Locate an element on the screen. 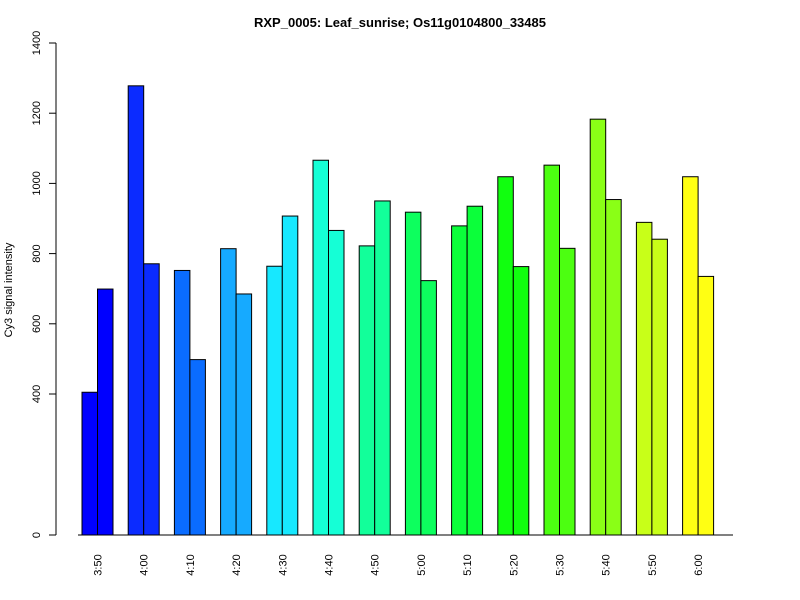 This screenshot has height=600, width=800. x-tick-label: 5:40 is located at coordinates (607, 564).